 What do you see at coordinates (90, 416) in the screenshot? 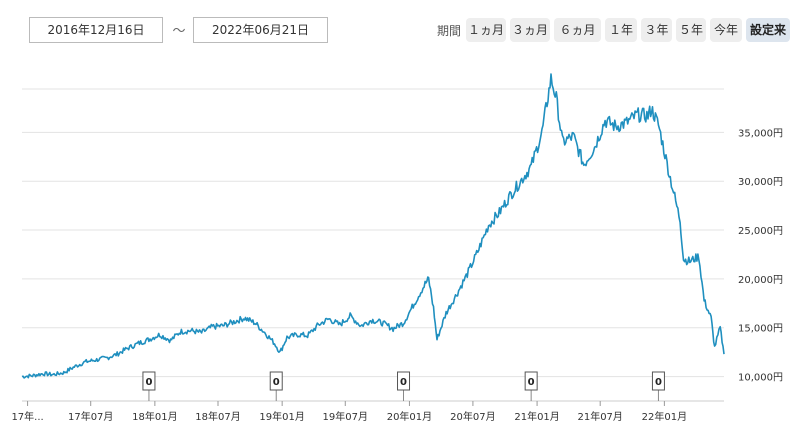
I see `x-tick-label: 17年07月` at bounding box center [90, 416].